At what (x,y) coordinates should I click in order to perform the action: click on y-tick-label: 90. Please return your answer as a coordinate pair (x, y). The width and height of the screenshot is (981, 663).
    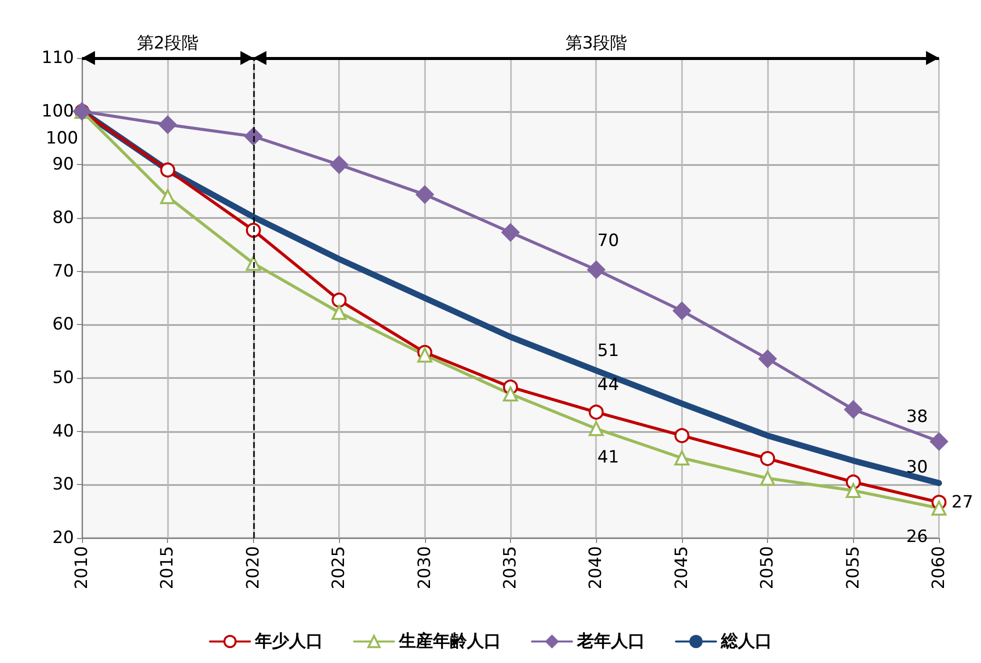
    Looking at the image, I should click on (63, 164).